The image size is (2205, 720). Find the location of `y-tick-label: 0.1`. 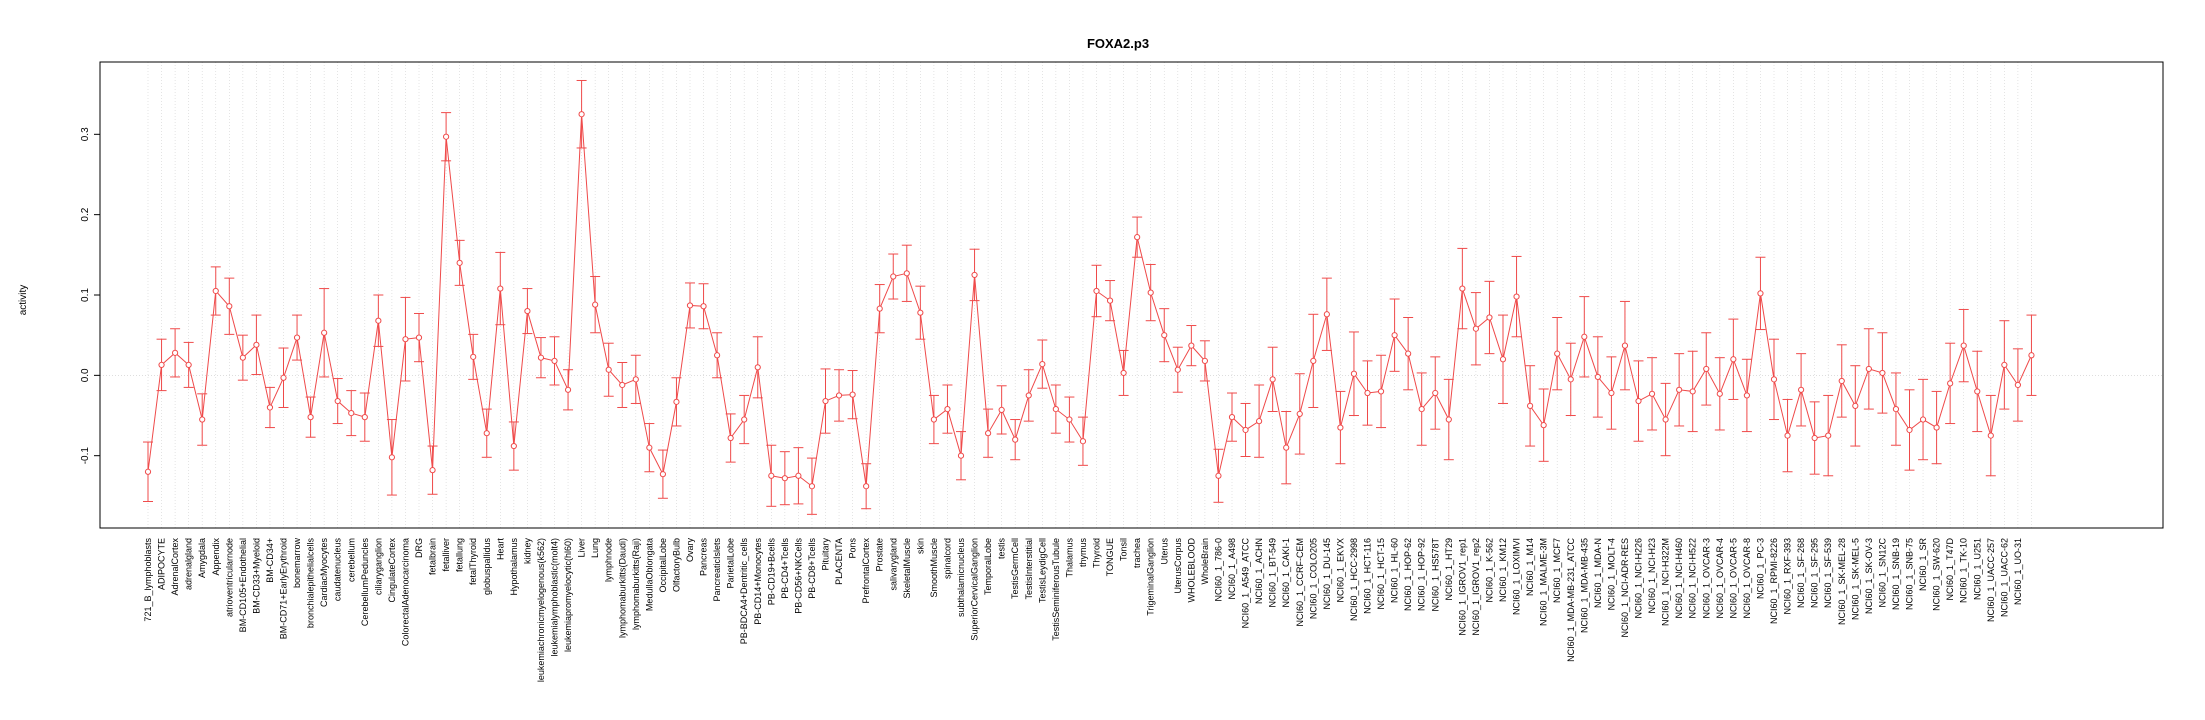

y-tick-label: 0.1 is located at coordinates (85, 295).